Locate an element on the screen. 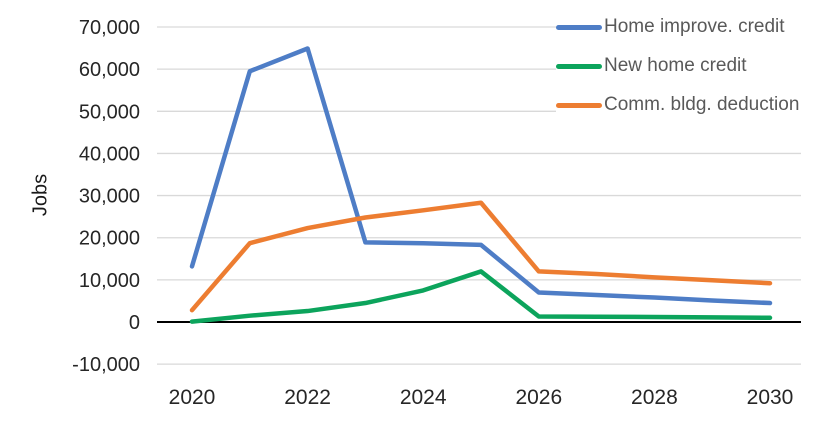 The height and width of the screenshot is (426, 823). y-tick-label: 20,000 is located at coordinates (109, 239).